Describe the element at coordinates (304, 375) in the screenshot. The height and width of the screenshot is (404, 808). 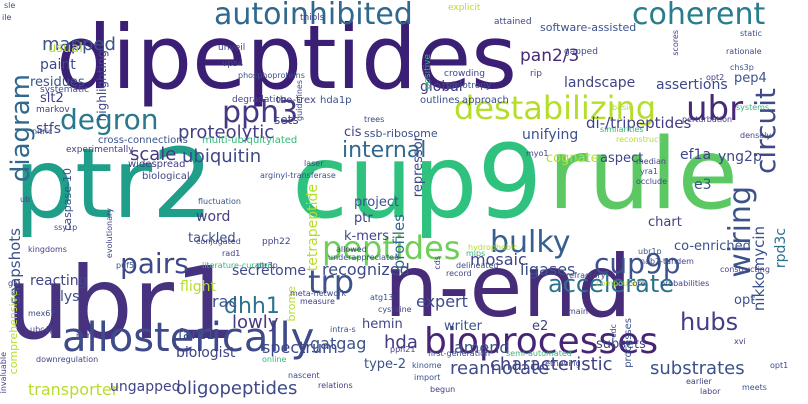
I see `word: nascent` at that location.